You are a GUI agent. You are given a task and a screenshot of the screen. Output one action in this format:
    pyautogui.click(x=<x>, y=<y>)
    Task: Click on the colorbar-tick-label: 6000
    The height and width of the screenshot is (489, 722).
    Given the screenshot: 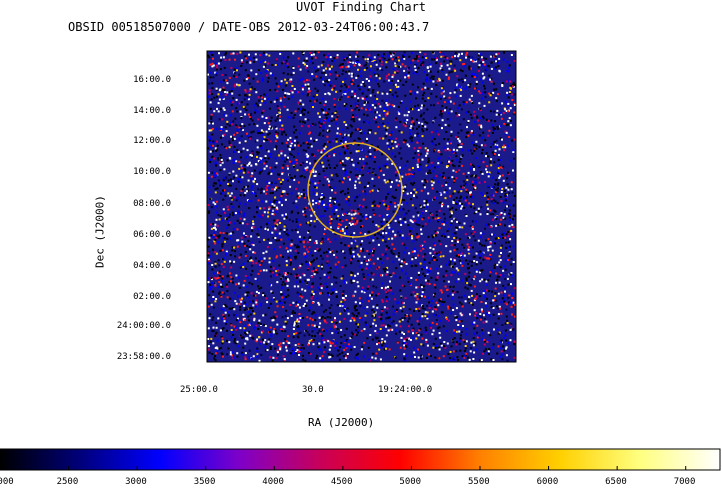 What is the action you would take?
    pyautogui.click(x=547, y=482)
    